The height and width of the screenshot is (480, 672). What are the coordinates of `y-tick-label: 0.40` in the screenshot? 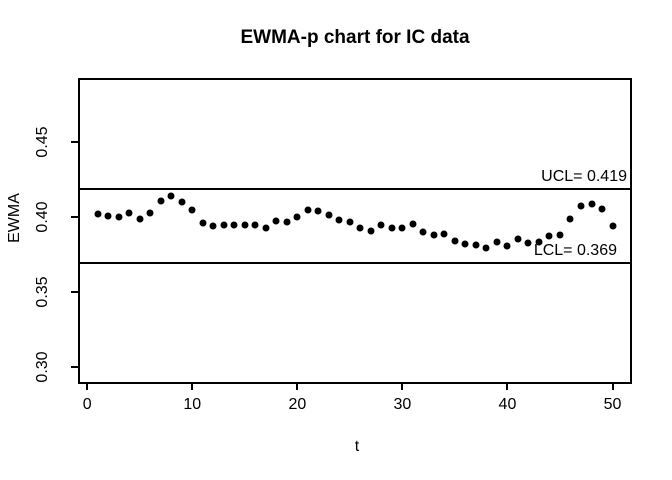 It's located at (42, 217).